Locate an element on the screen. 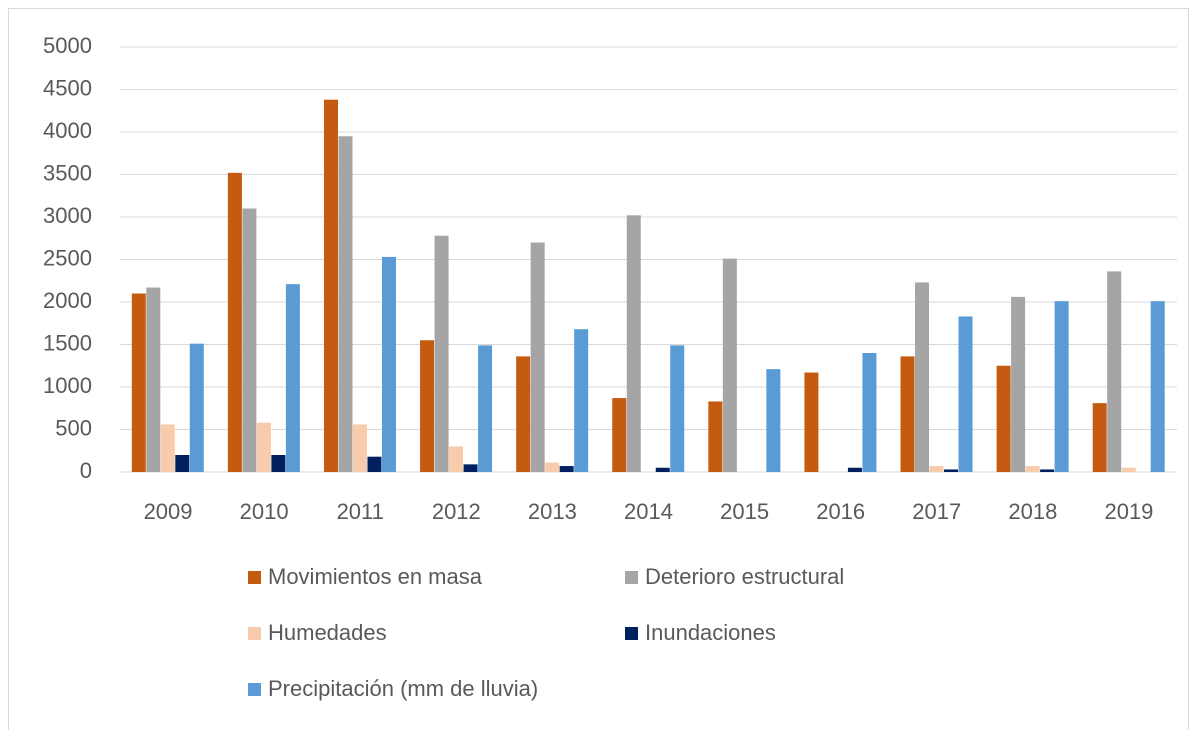 This screenshot has height=730, width=1198. x-tick-label: 2011 is located at coordinates (360, 511).